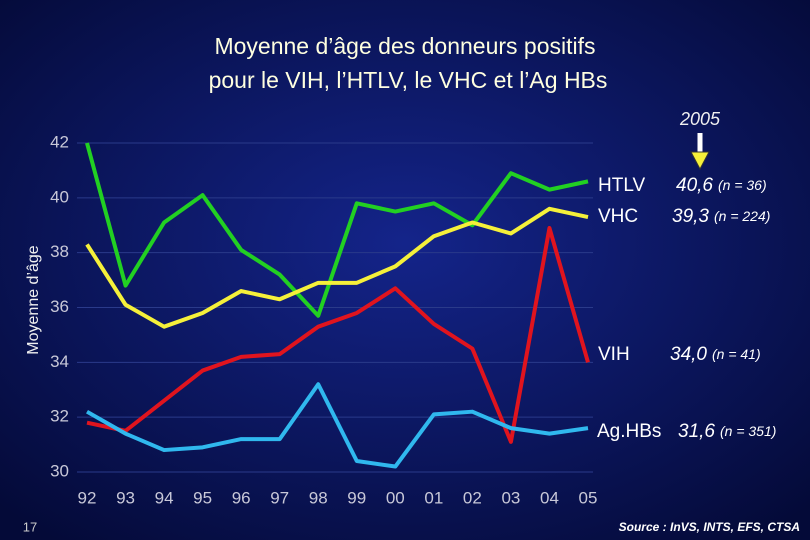 This screenshot has width=810, height=540. What do you see at coordinates (742, 185) in the screenshot?
I see `end-value-n: (n = 36)` at bounding box center [742, 185].